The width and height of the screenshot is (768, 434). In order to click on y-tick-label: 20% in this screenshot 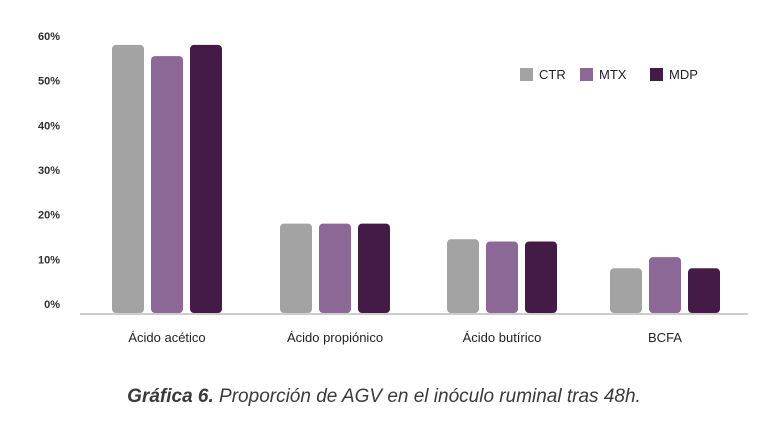, I will do `click(49, 216)`.